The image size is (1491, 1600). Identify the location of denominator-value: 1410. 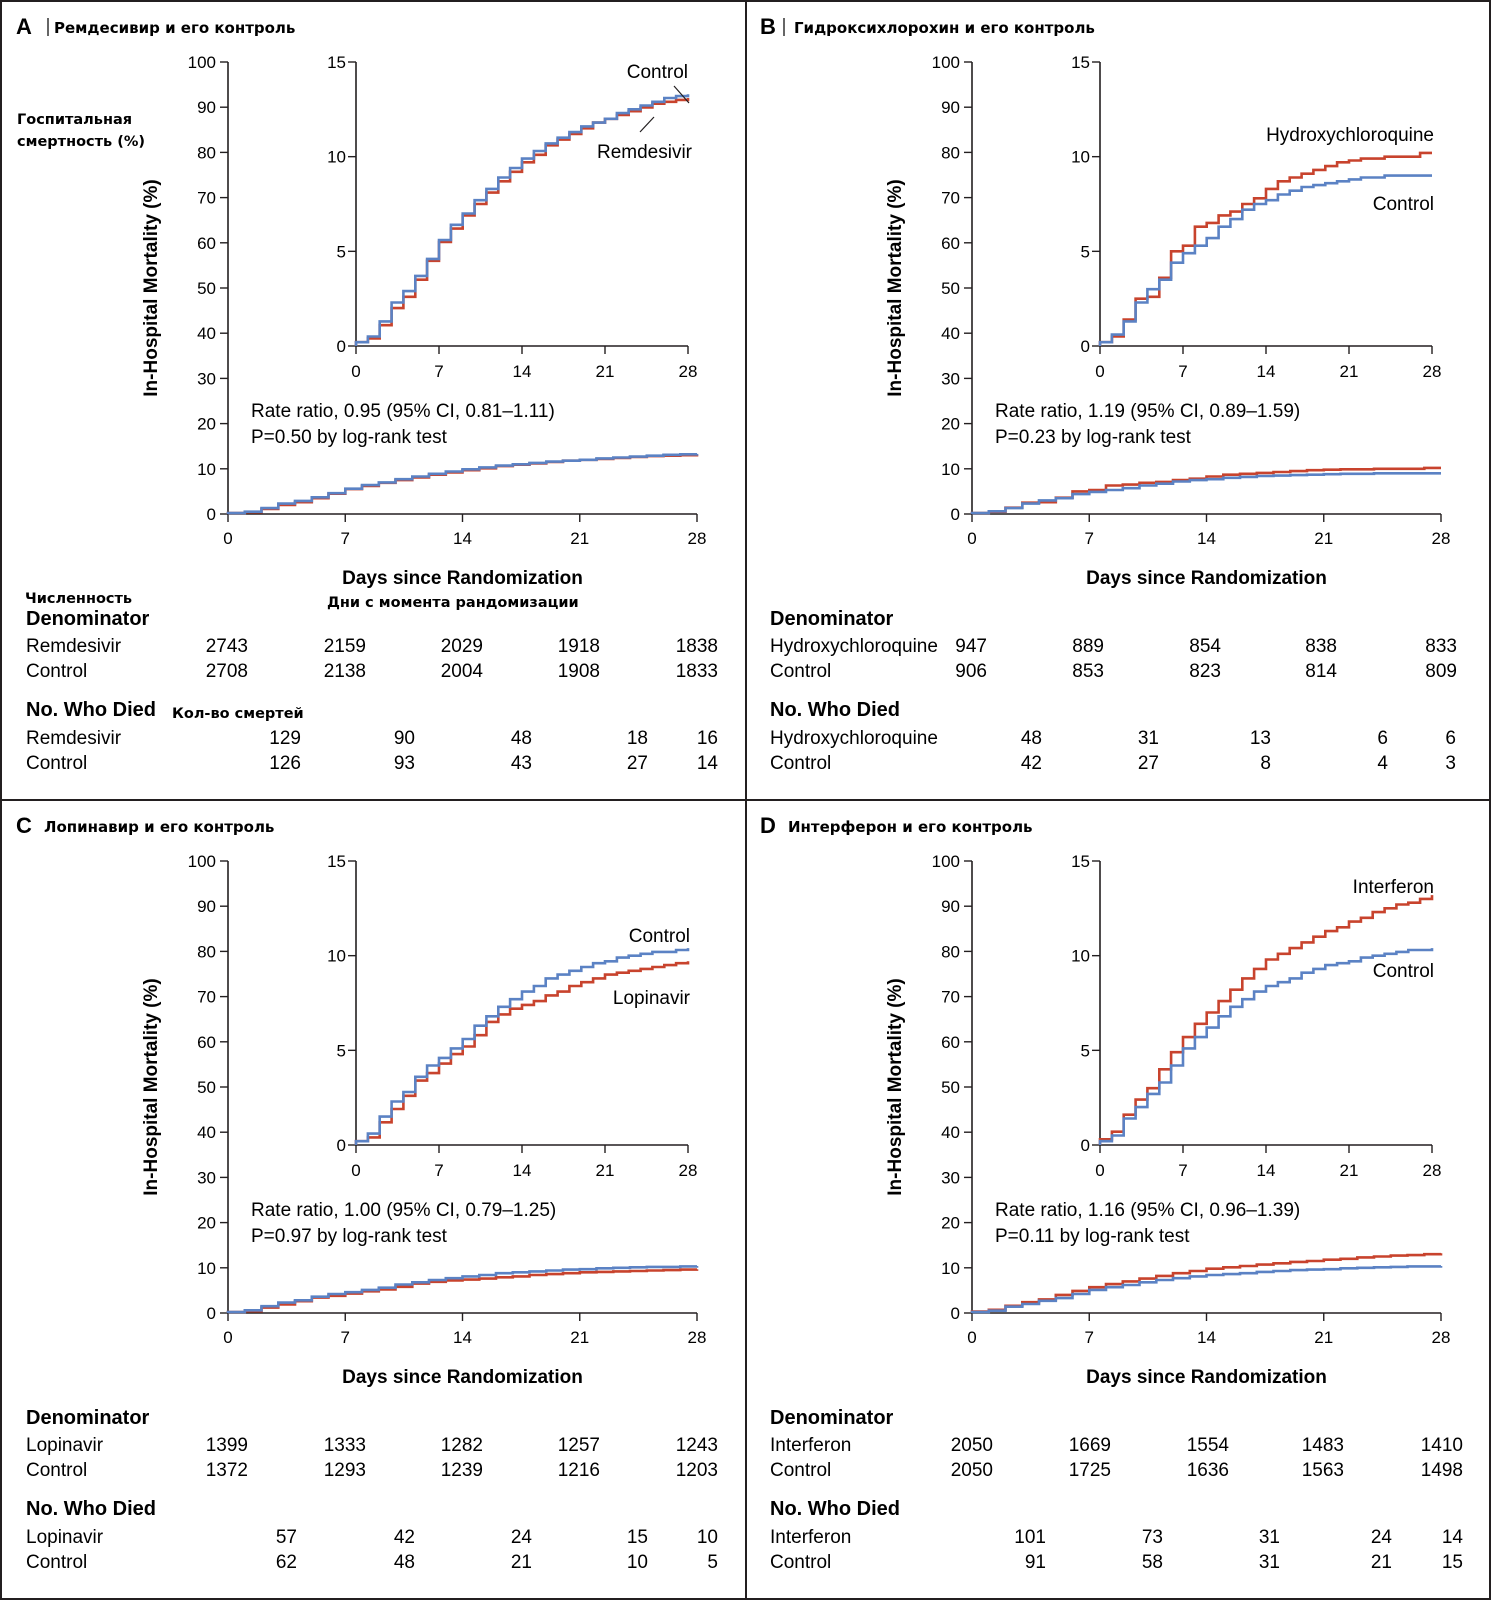
(1442, 1445).